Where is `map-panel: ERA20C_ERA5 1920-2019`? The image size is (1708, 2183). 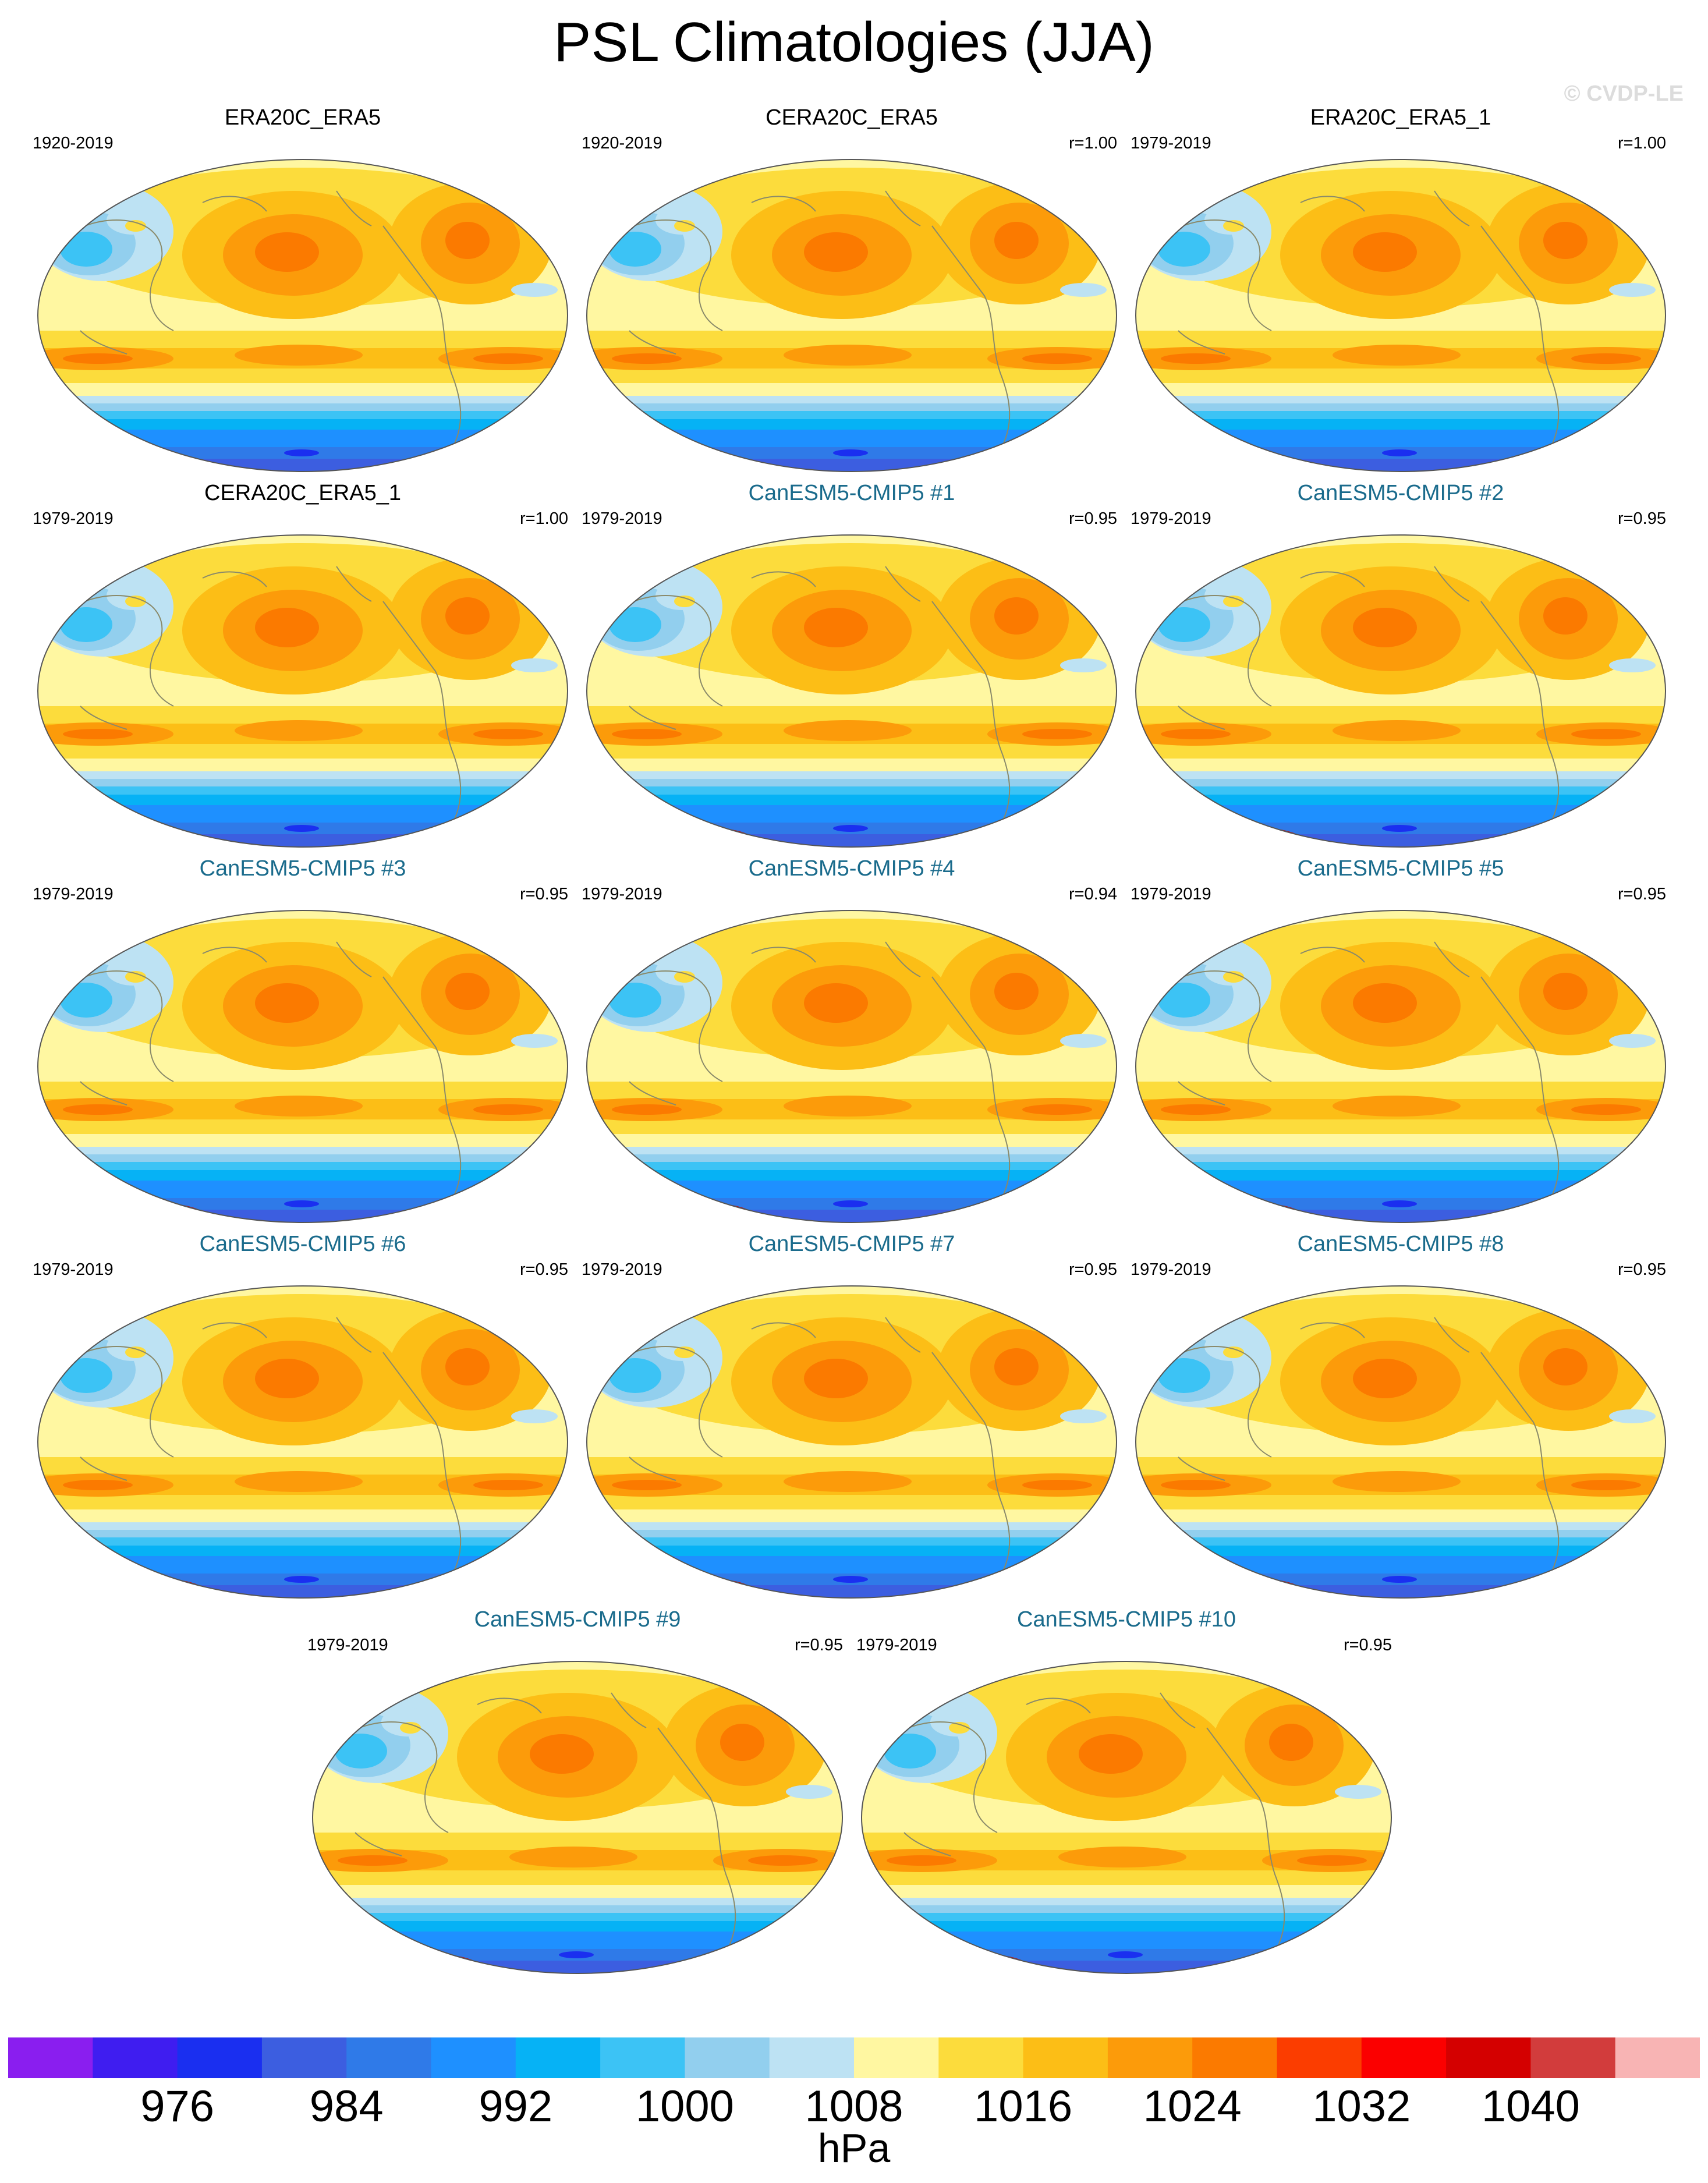
map-panel: ERA20C_ERA5 1920-2019 is located at coordinates (302, 291).